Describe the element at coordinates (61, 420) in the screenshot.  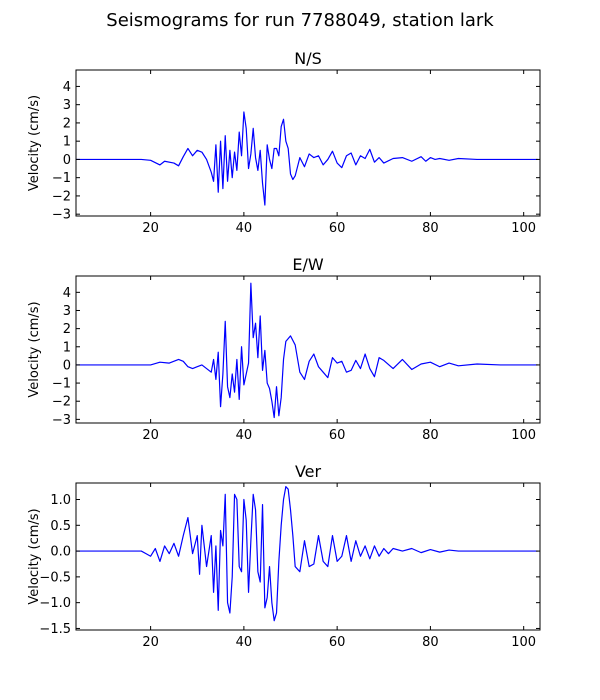
I see `y-tick-label-ew: −3` at that location.